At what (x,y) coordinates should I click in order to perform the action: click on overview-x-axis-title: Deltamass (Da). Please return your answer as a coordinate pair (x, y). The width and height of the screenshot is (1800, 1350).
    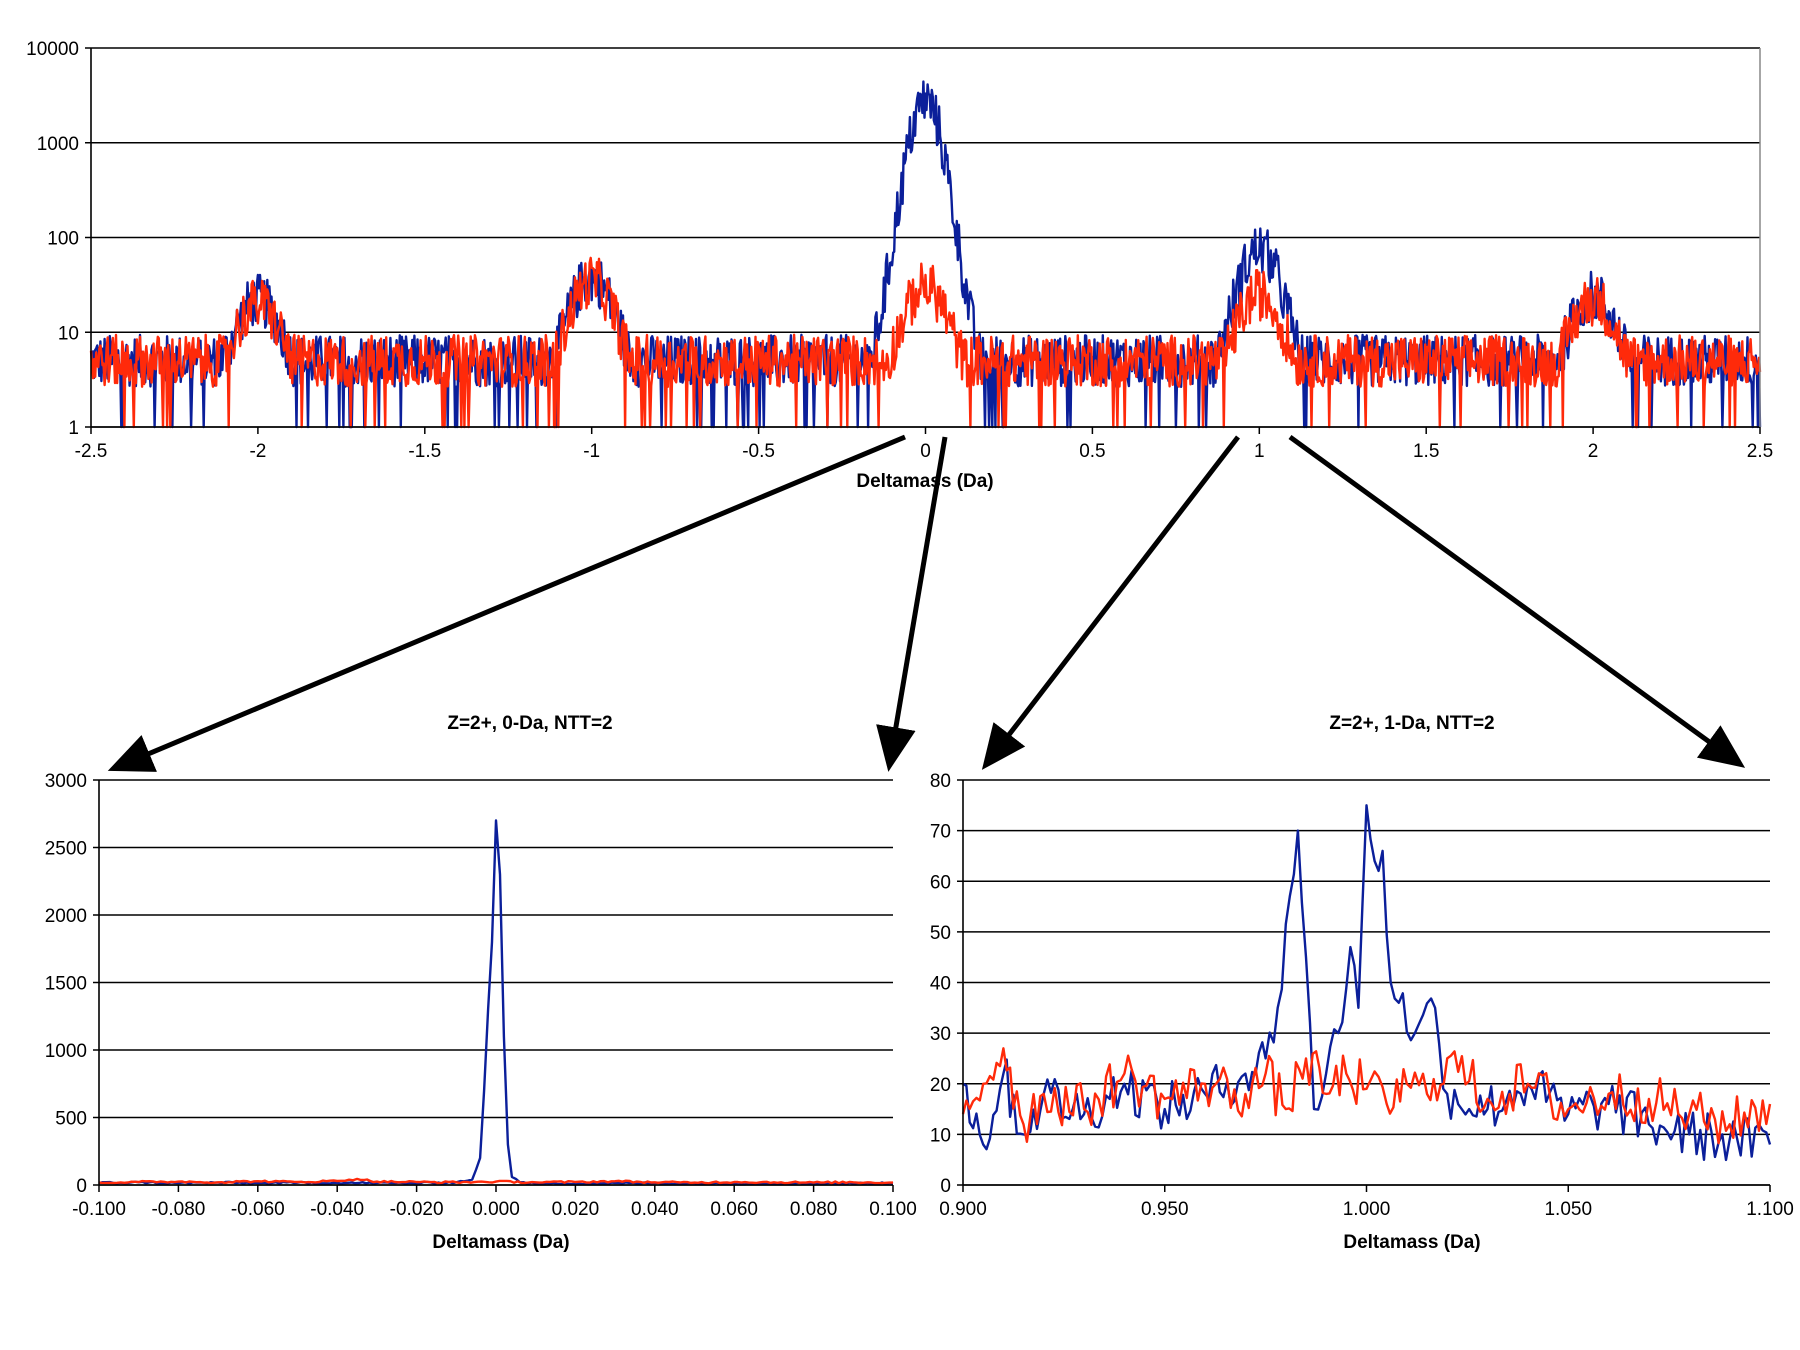
    Looking at the image, I should click on (924, 481).